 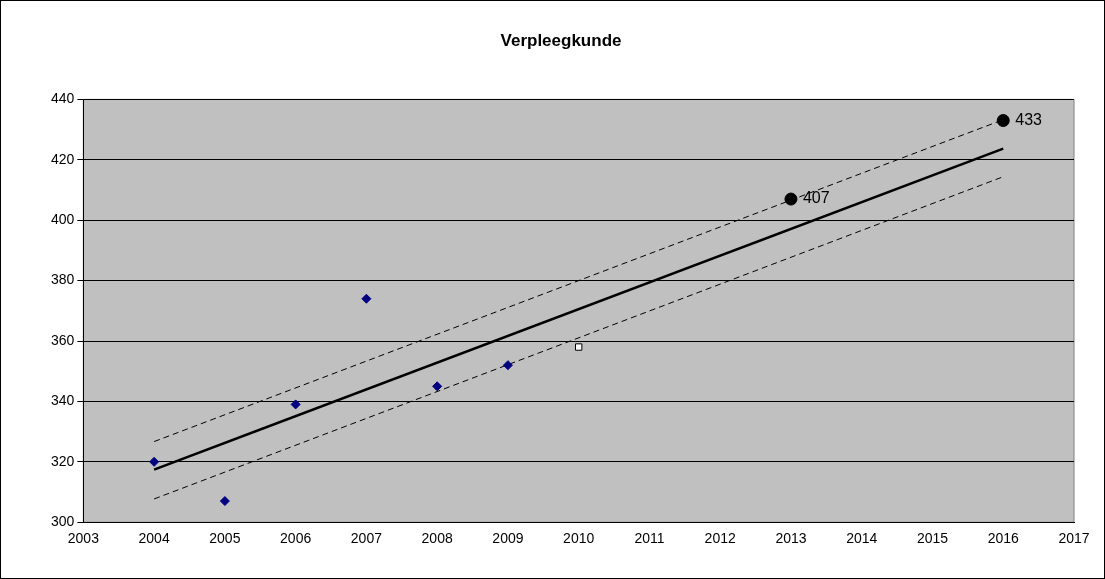 What do you see at coordinates (561, 40) in the screenshot?
I see `chart-title: Verpleegkunde` at bounding box center [561, 40].